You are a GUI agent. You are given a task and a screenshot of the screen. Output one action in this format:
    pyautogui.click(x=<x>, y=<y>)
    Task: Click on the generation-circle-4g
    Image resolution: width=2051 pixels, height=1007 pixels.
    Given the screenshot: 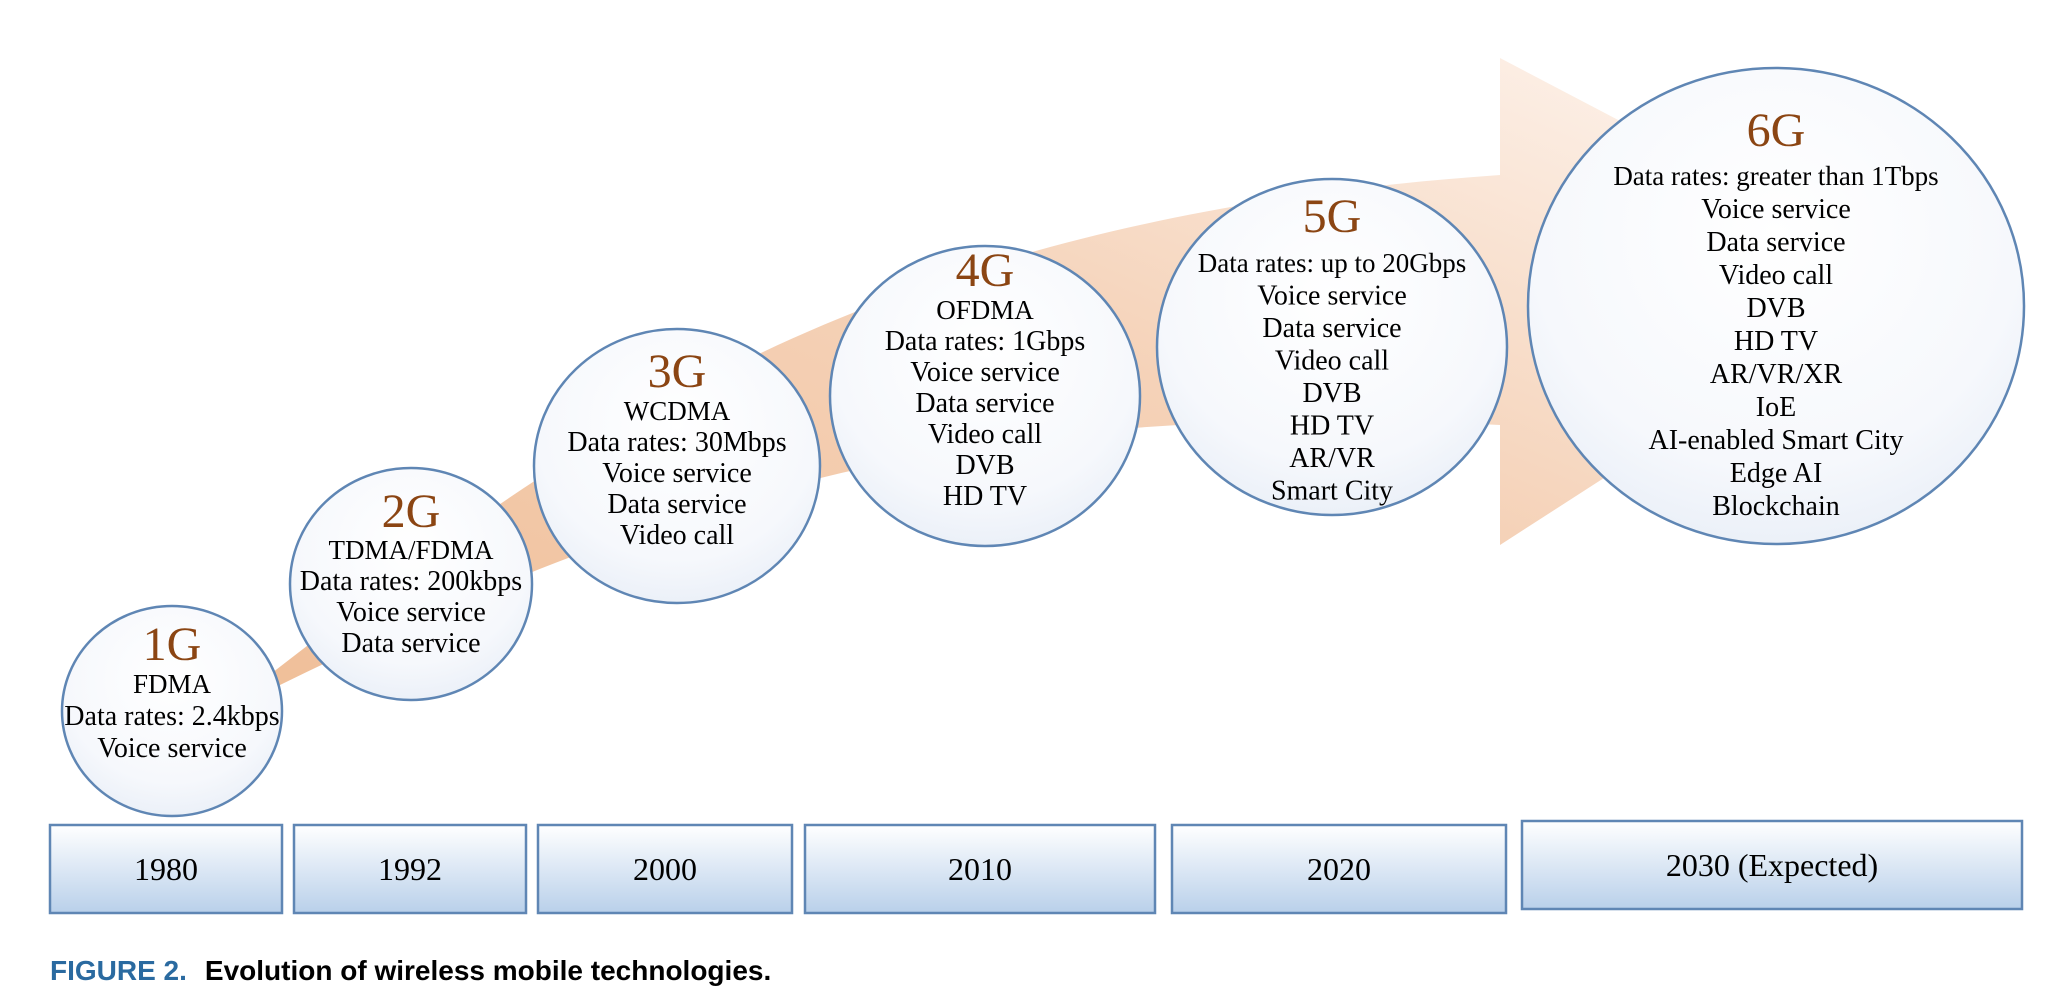 What is the action you would take?
    pyautogui.click(x=985, y=396)
    